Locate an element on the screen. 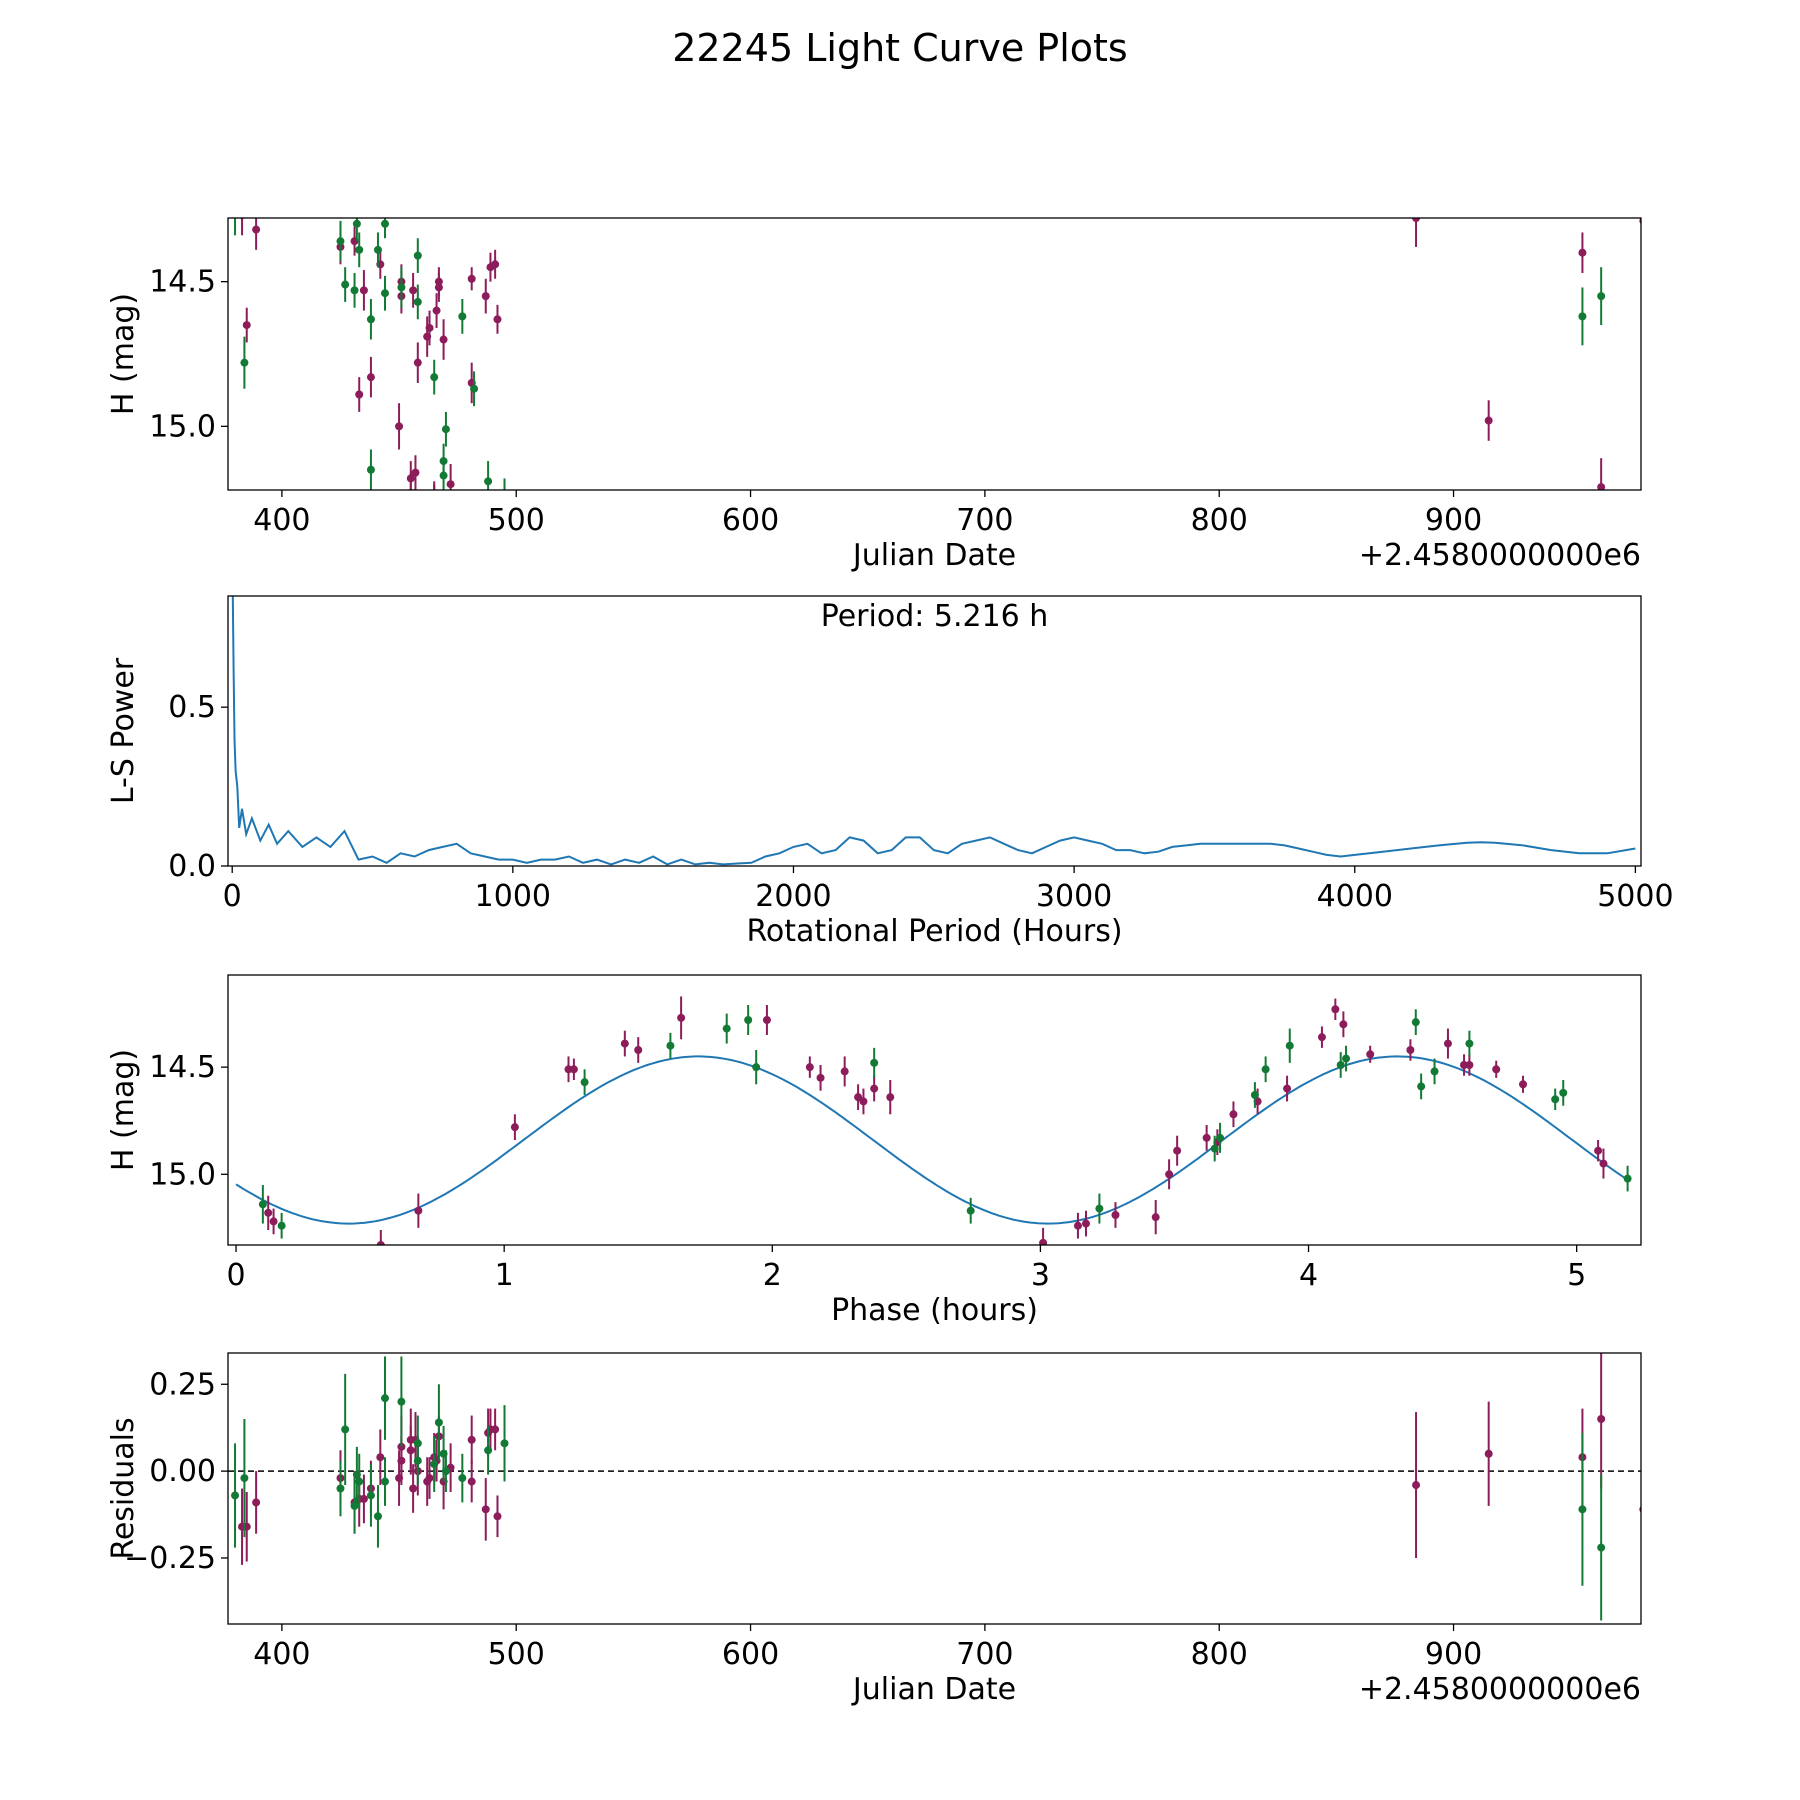 This screenshot has width=1800, height=1800. y-tick-label: 15.0 is located at coordinates (182, 426).